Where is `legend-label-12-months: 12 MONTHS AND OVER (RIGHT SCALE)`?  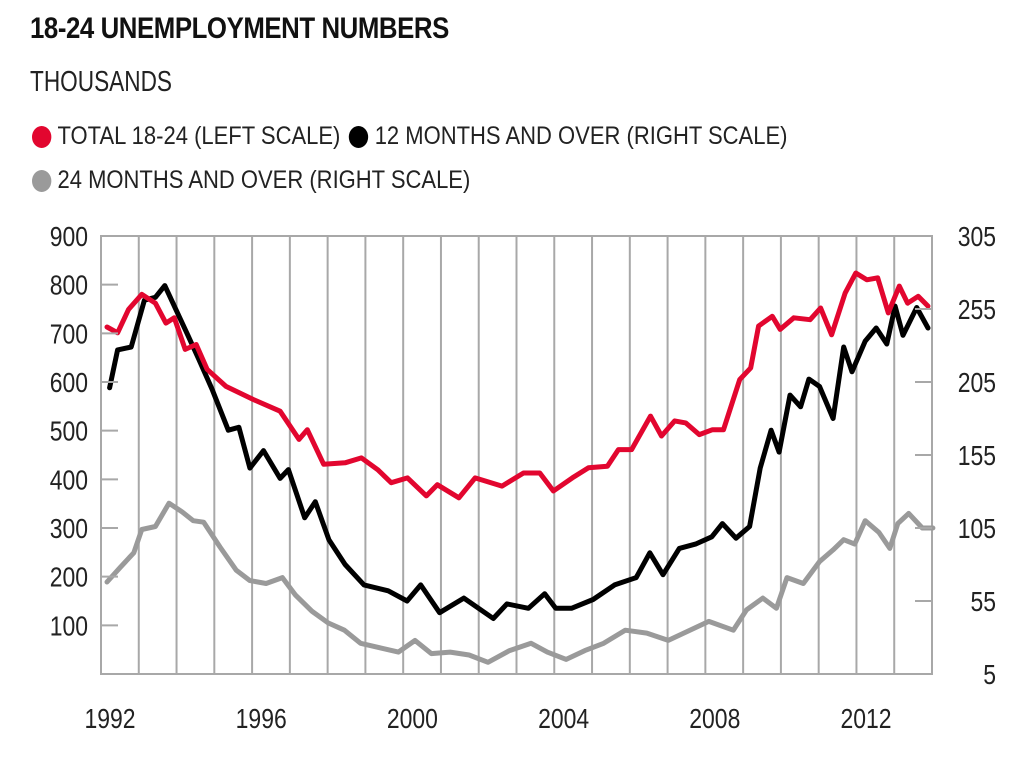 legend-label-12-months: 12 MONTHS AND OVER (RIGHT SCALE) is located at coordinates (581, 136).